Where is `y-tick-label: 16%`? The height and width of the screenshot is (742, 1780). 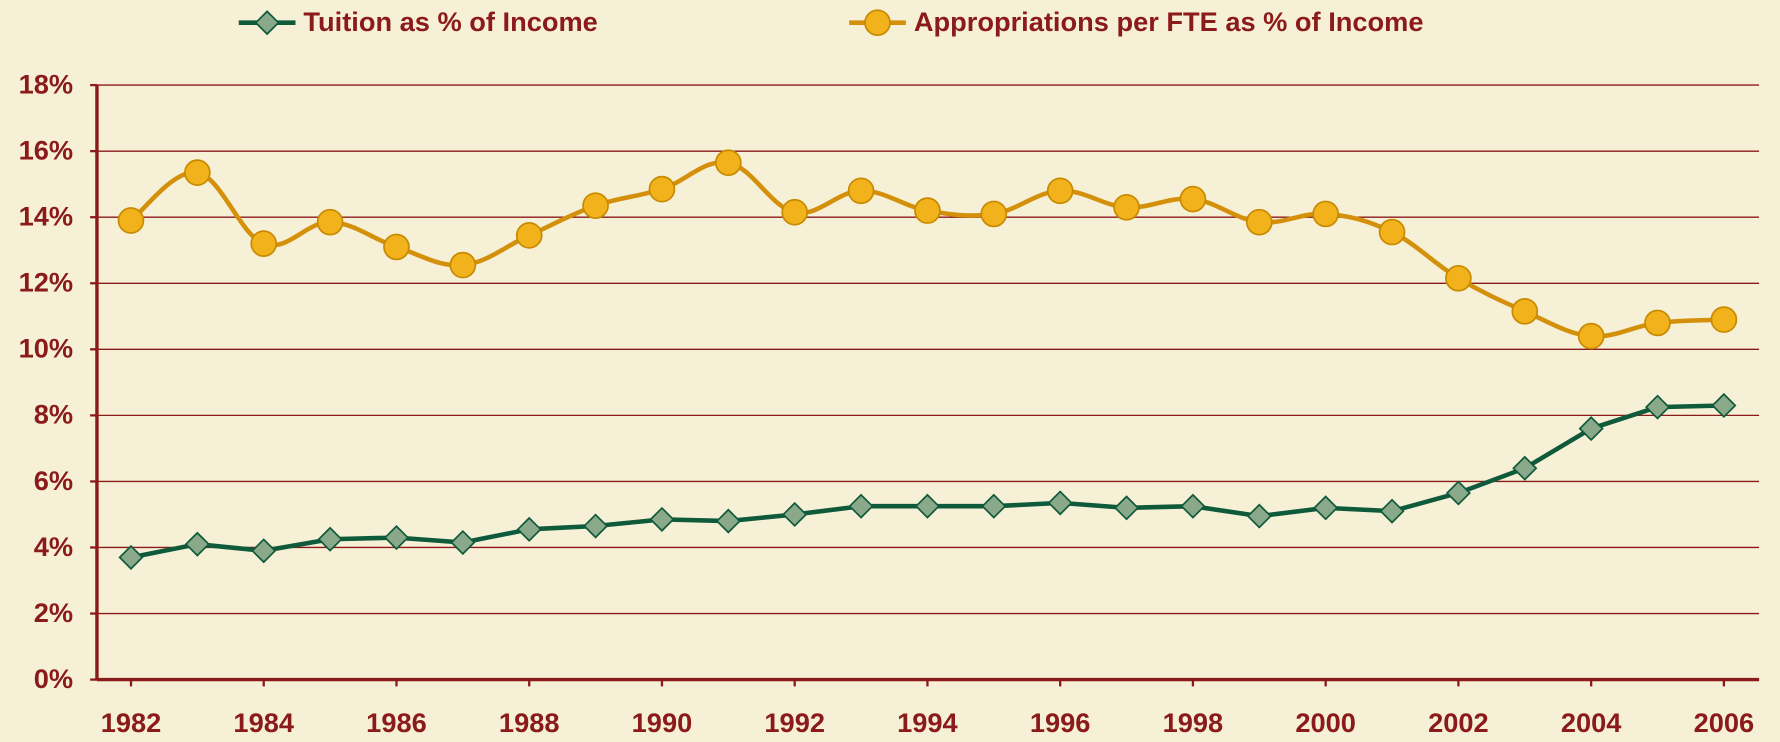
y-tick-label: 16% is located at coordinates (46, 149).